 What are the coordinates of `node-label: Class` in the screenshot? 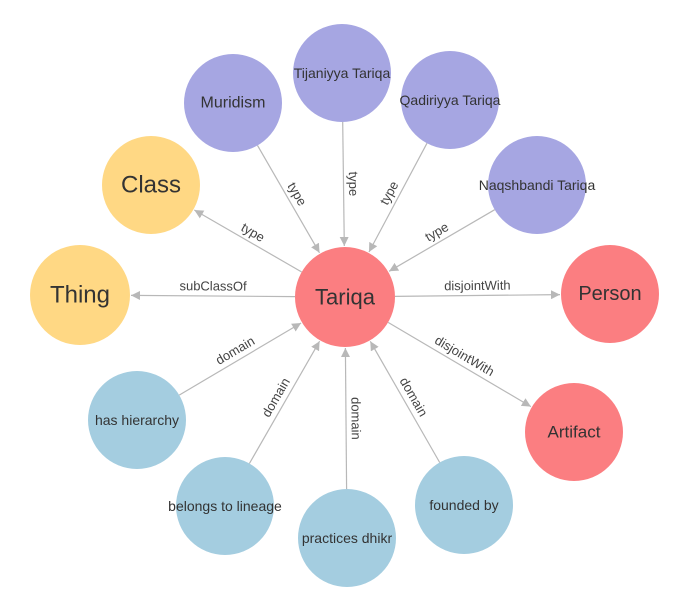 It's located at (151, 185).